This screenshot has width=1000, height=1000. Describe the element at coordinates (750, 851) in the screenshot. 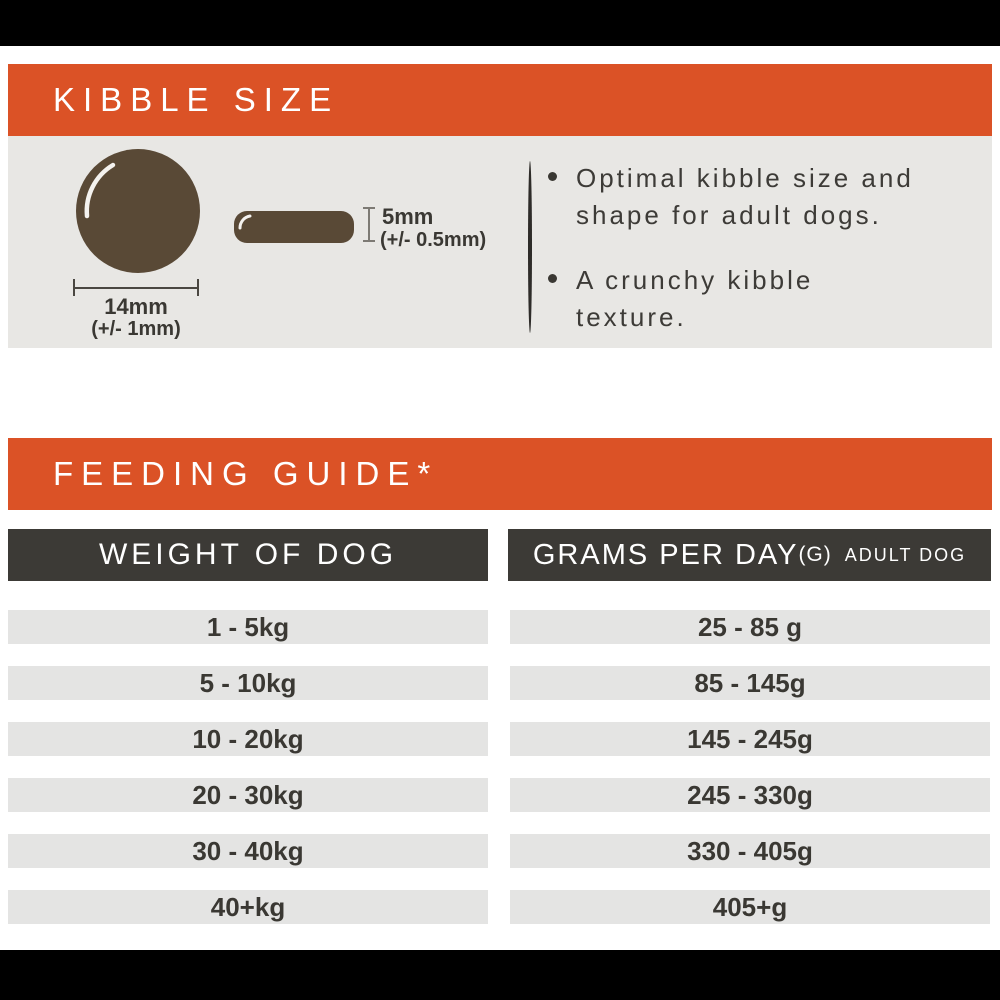

I see `table-row: 330 - 405g` at that location.